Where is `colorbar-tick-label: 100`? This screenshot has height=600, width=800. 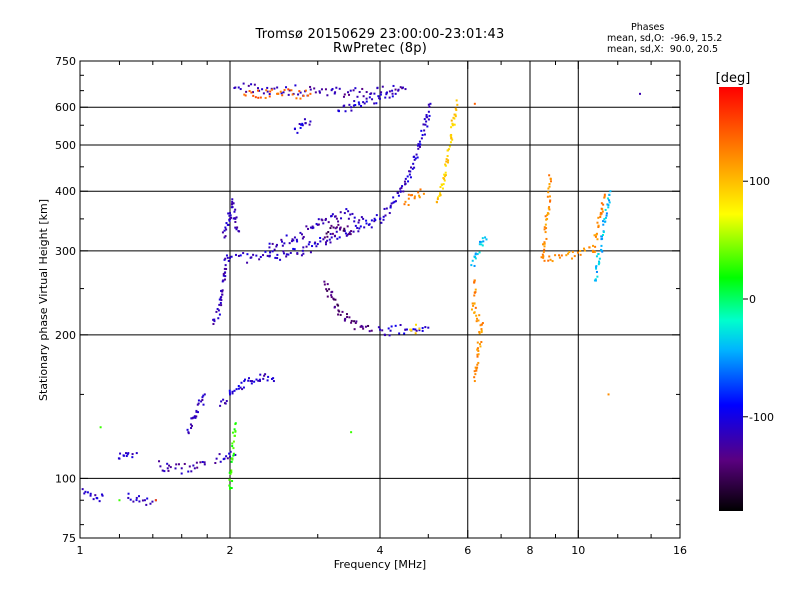
colorbar-tick-label: 100 is located at coordinates (759, 181).